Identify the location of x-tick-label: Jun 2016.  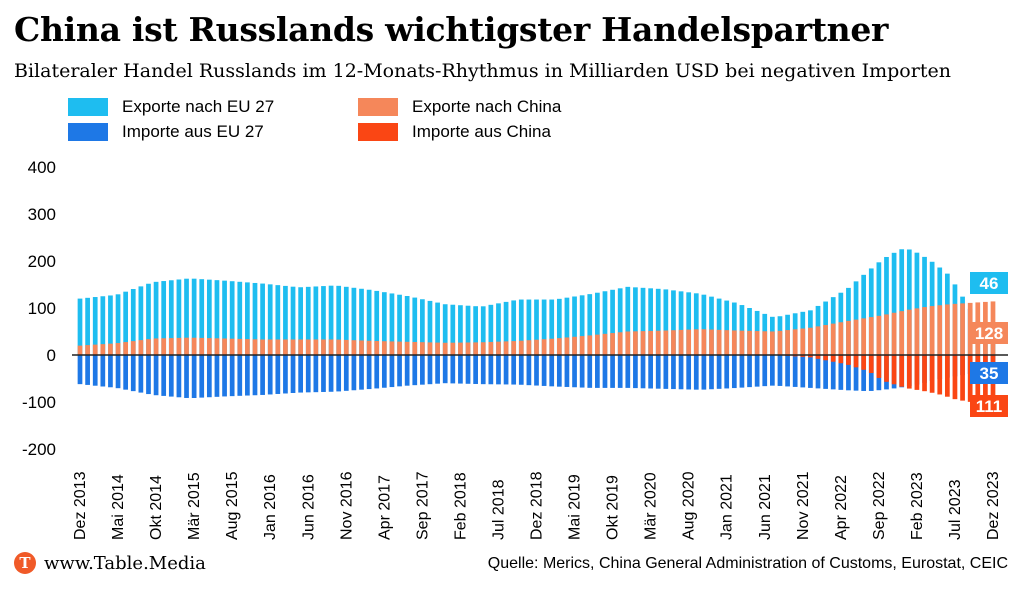
(308, 507).